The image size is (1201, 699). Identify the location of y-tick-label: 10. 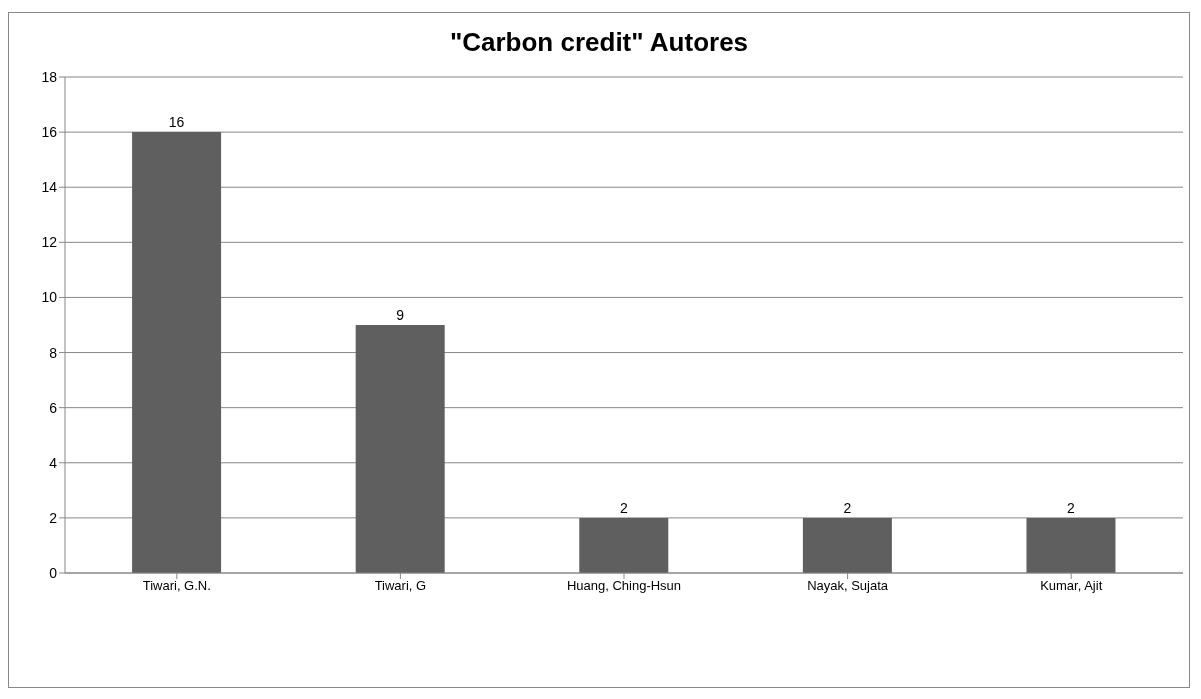
(49, 297).